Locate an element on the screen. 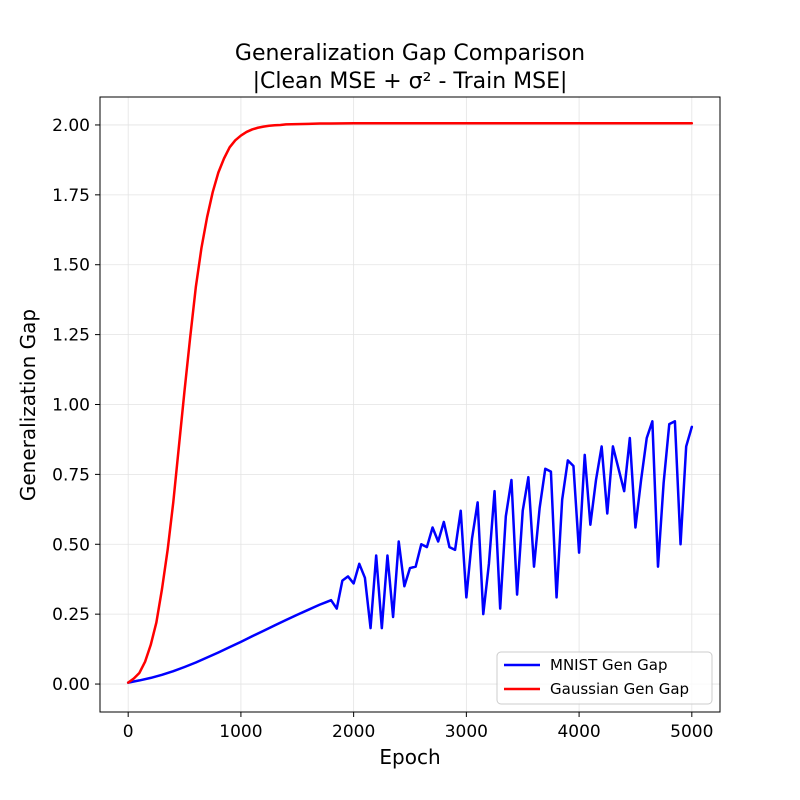 The image size is (800, 800). legend-box is located at coordinates (604, 678).